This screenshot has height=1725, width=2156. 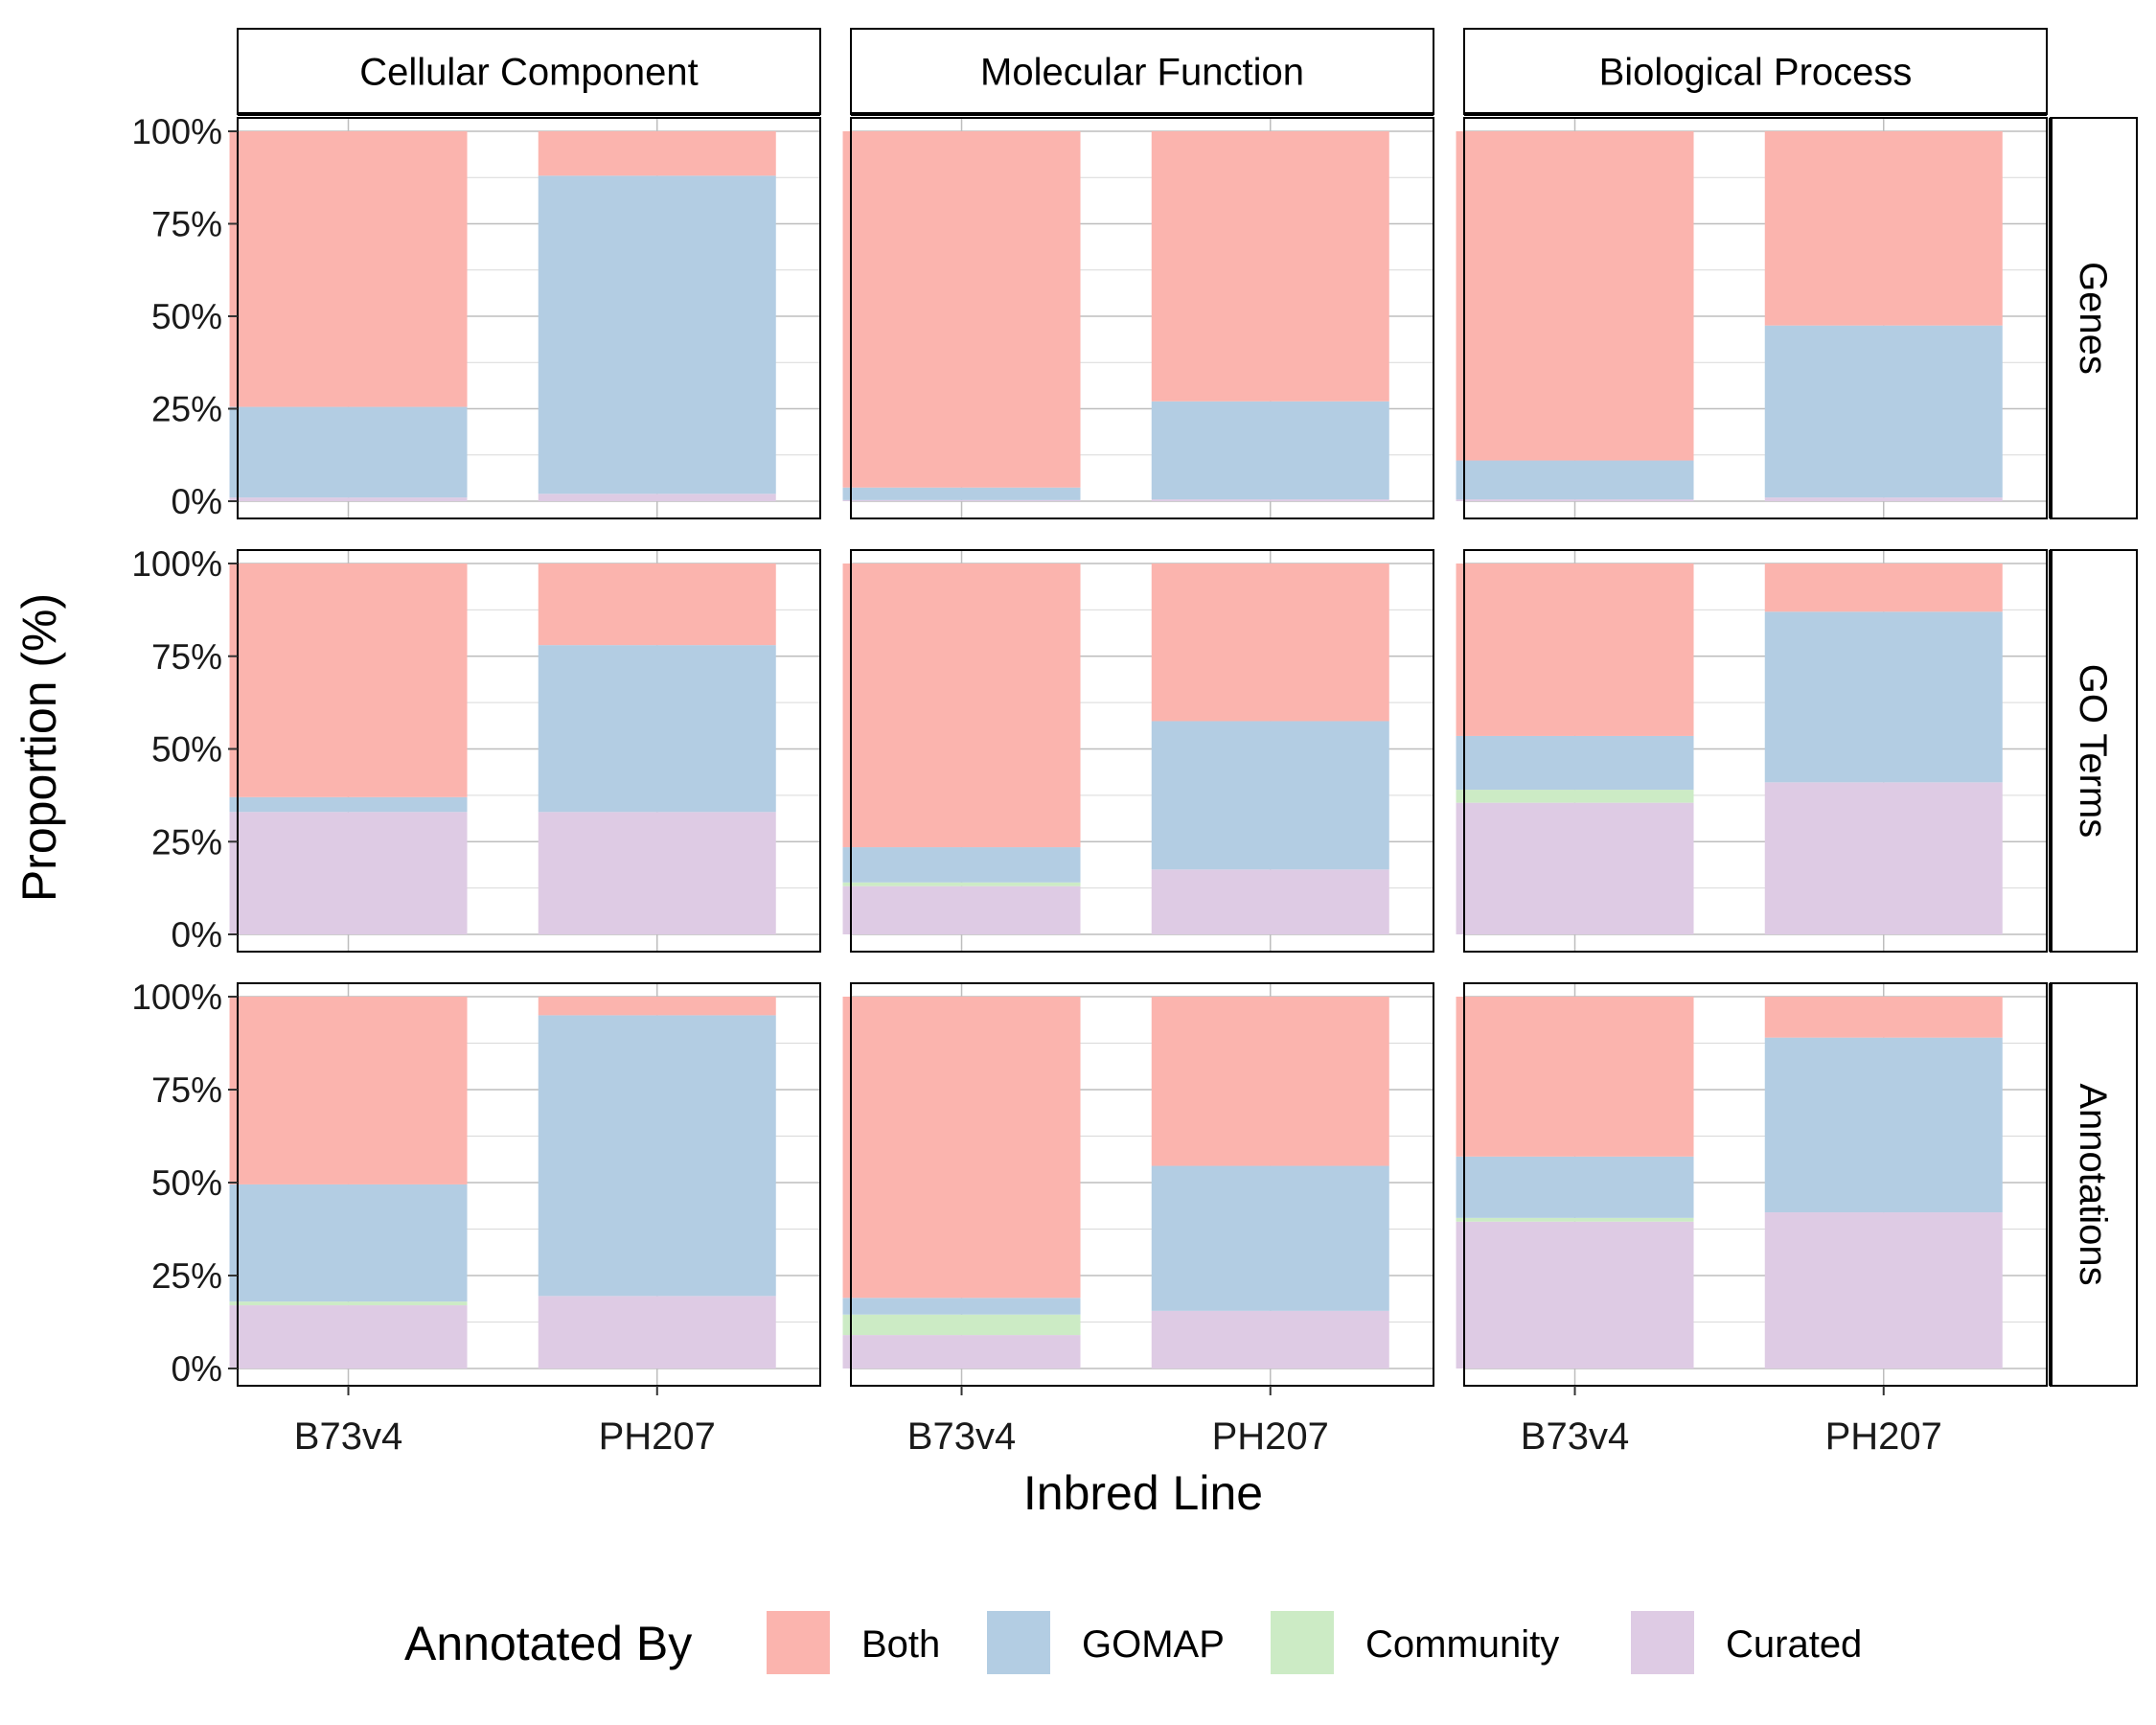 What do you see at coordinates (798, 1642) in the screenshot?
I see `legend-swatch-both` at bounding box center [798, 1642].